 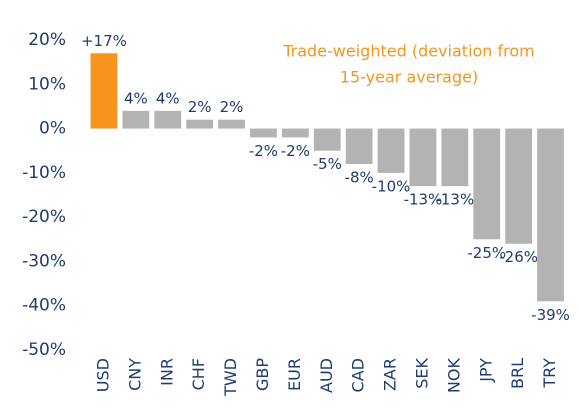 I want to click on x-tick-label: EUR, so click(x=294, y=374).